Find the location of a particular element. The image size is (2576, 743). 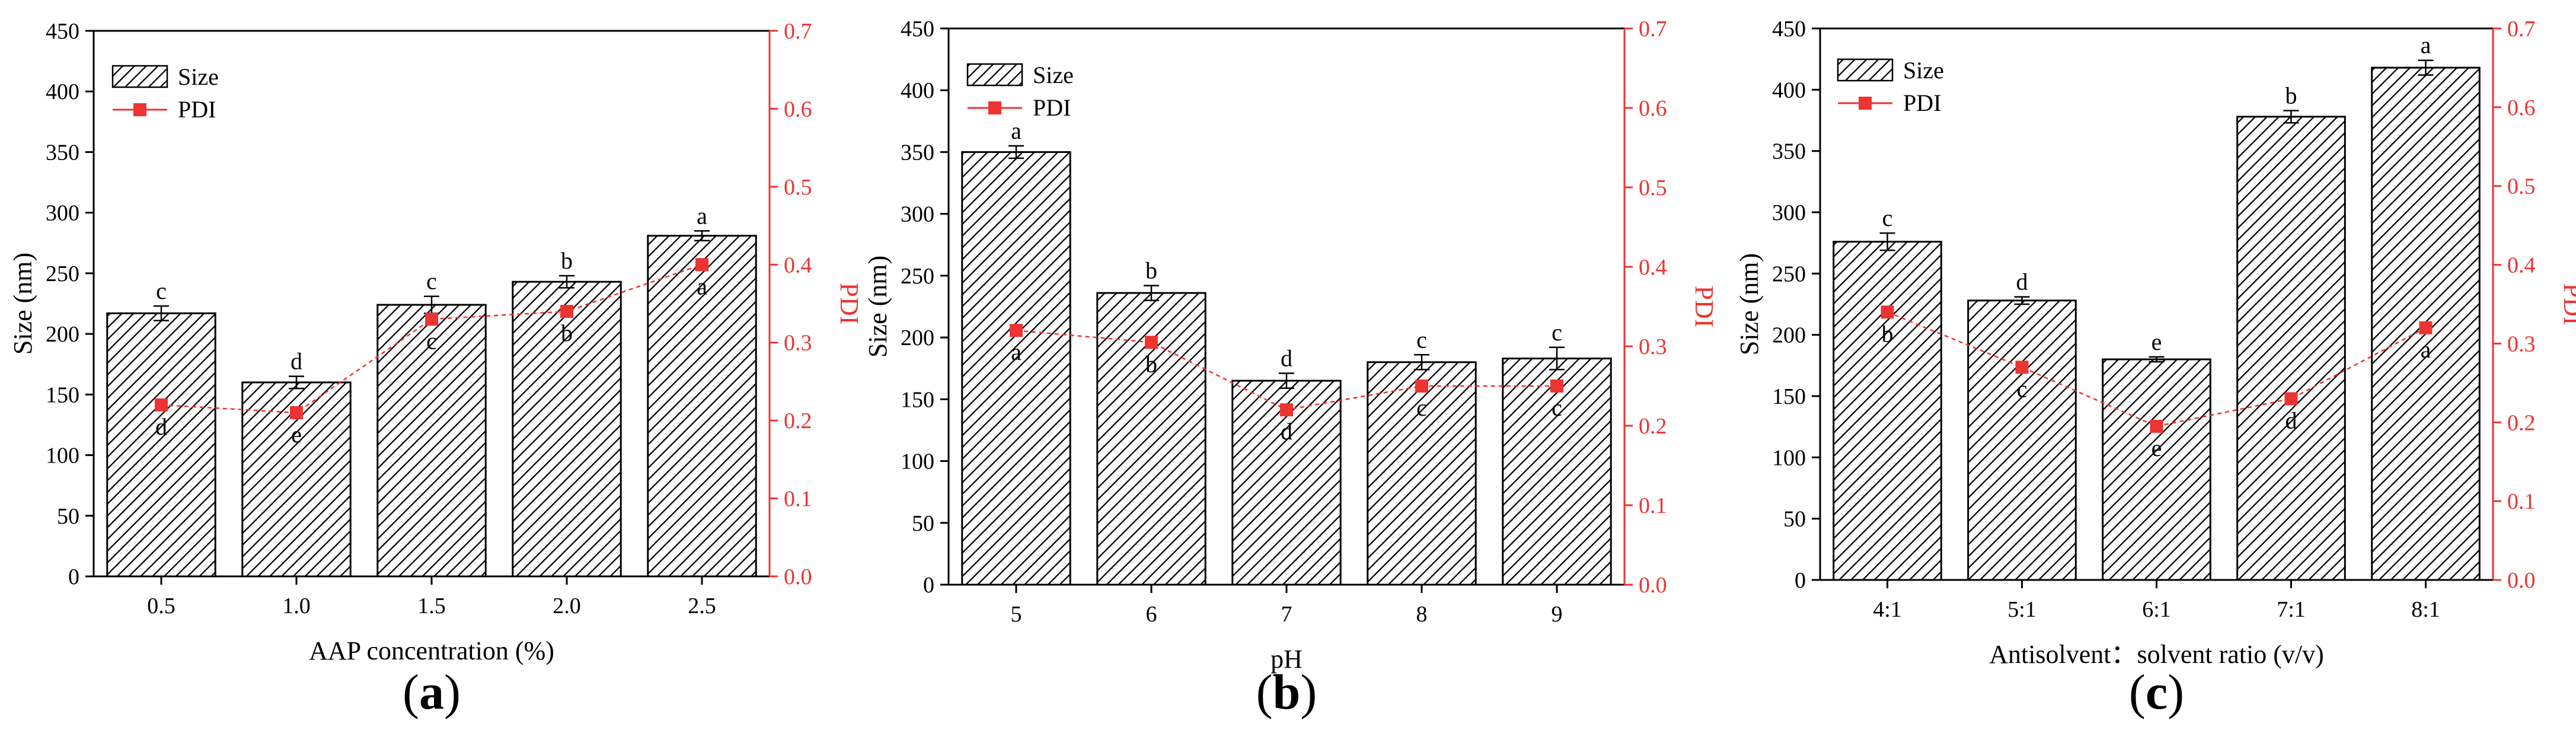

size-letter-8: c is located at coordinates (1421, 339).